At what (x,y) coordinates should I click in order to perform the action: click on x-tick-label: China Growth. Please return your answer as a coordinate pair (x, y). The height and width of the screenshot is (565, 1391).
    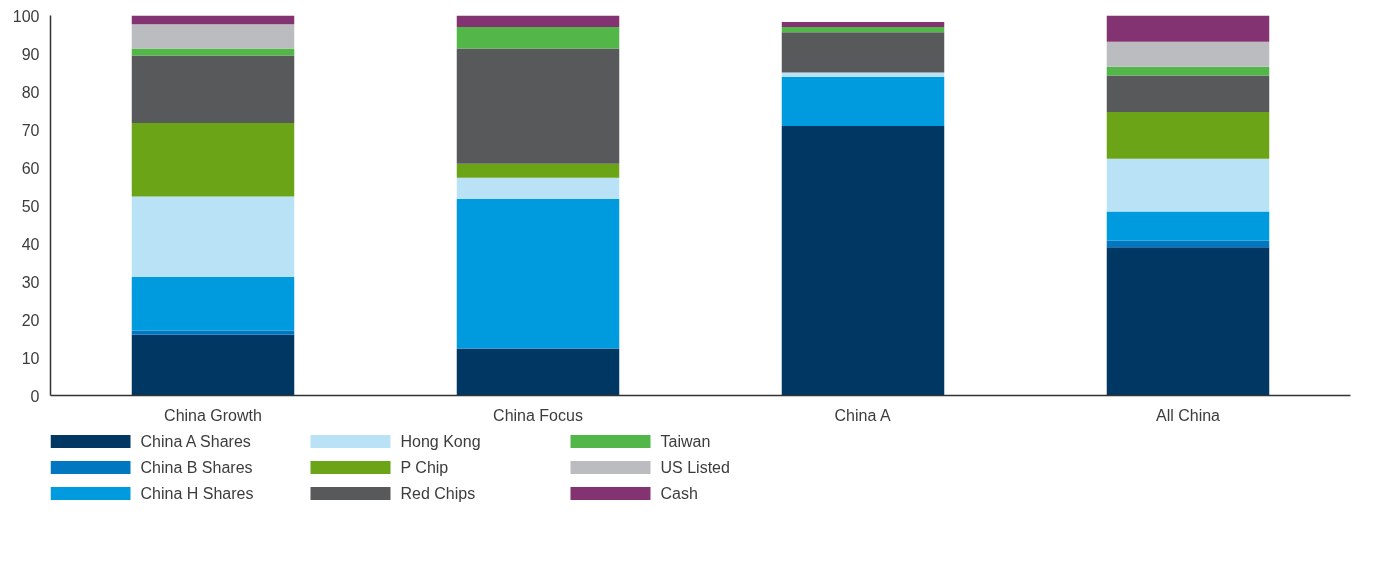
    Looking at the image, I should click on (213, 415).